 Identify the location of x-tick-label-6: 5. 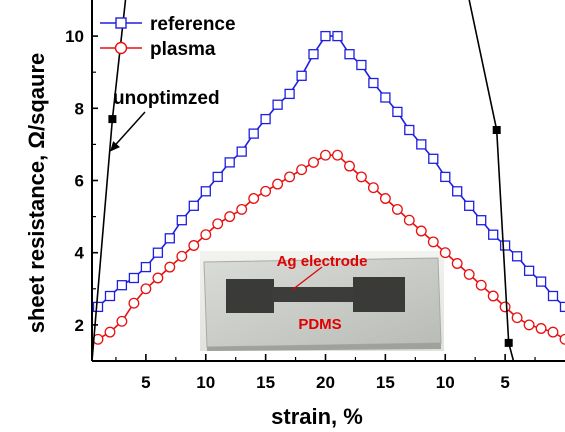
(504, 382).